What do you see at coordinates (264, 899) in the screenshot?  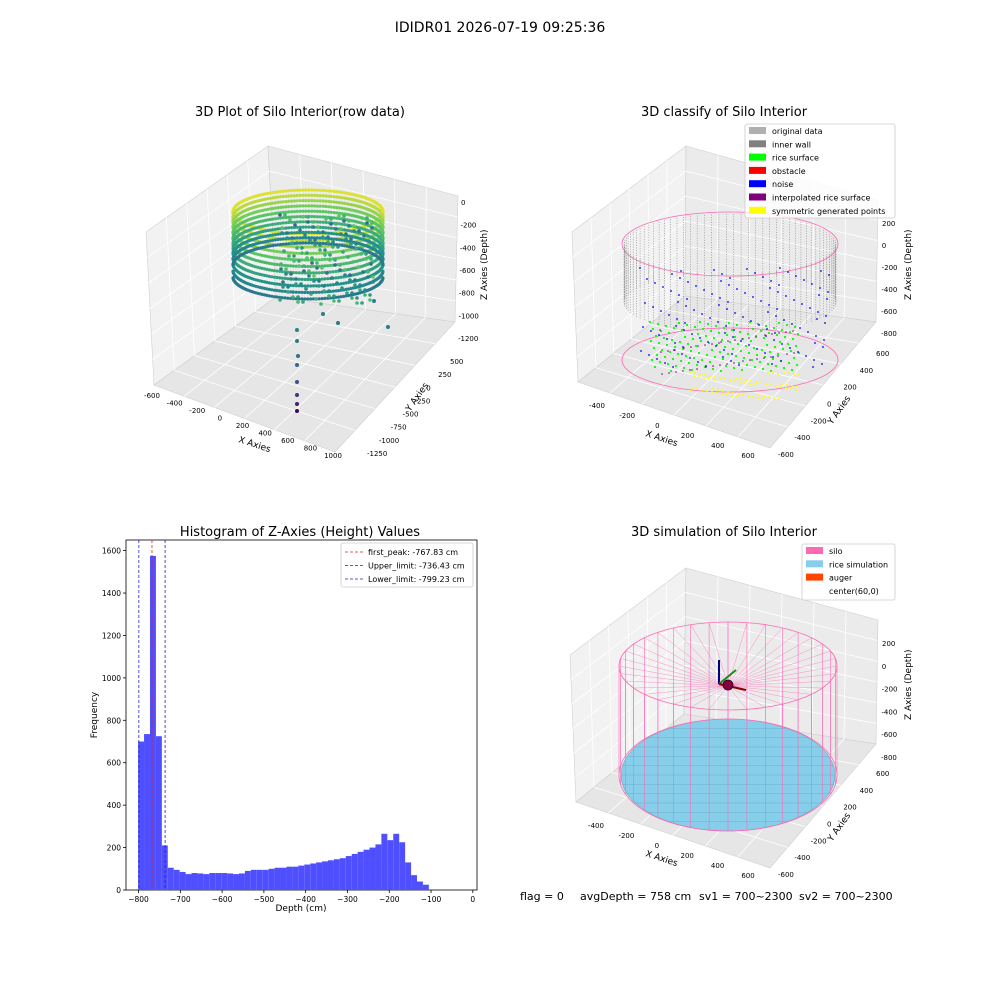 I see `x-tick-label: −500` at bounding box center [264, 899].